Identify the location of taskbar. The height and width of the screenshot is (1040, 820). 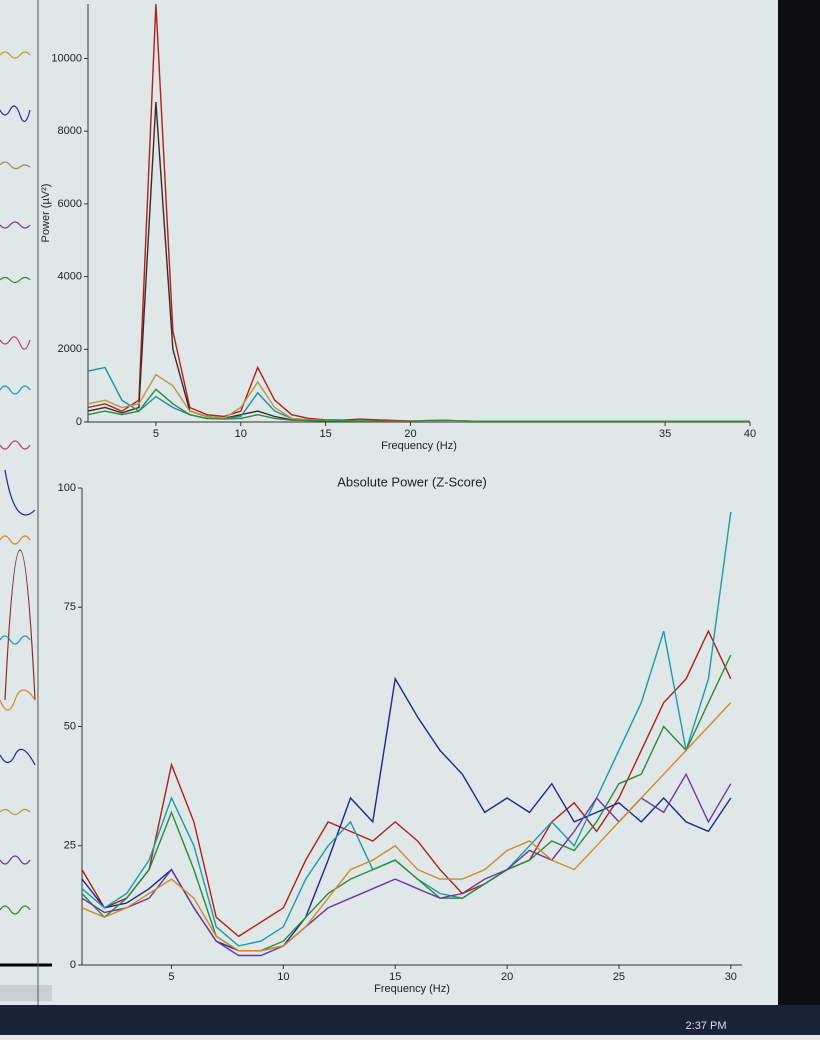
(410, 1020).